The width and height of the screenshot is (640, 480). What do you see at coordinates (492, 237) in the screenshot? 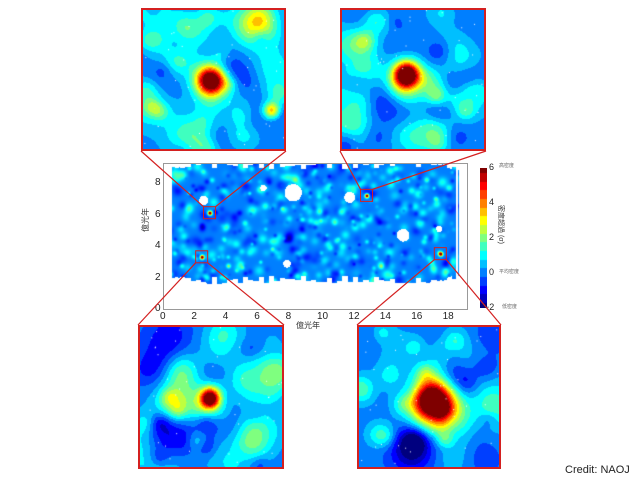
I see `colorbar-tick-label: 2` at bounding box center [492, 237].